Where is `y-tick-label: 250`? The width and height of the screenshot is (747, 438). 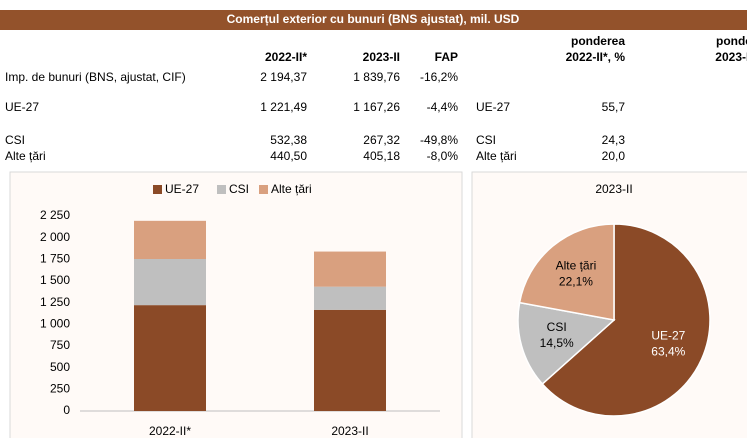
y-tick-label: 250 is located at coordinates (60, 389).